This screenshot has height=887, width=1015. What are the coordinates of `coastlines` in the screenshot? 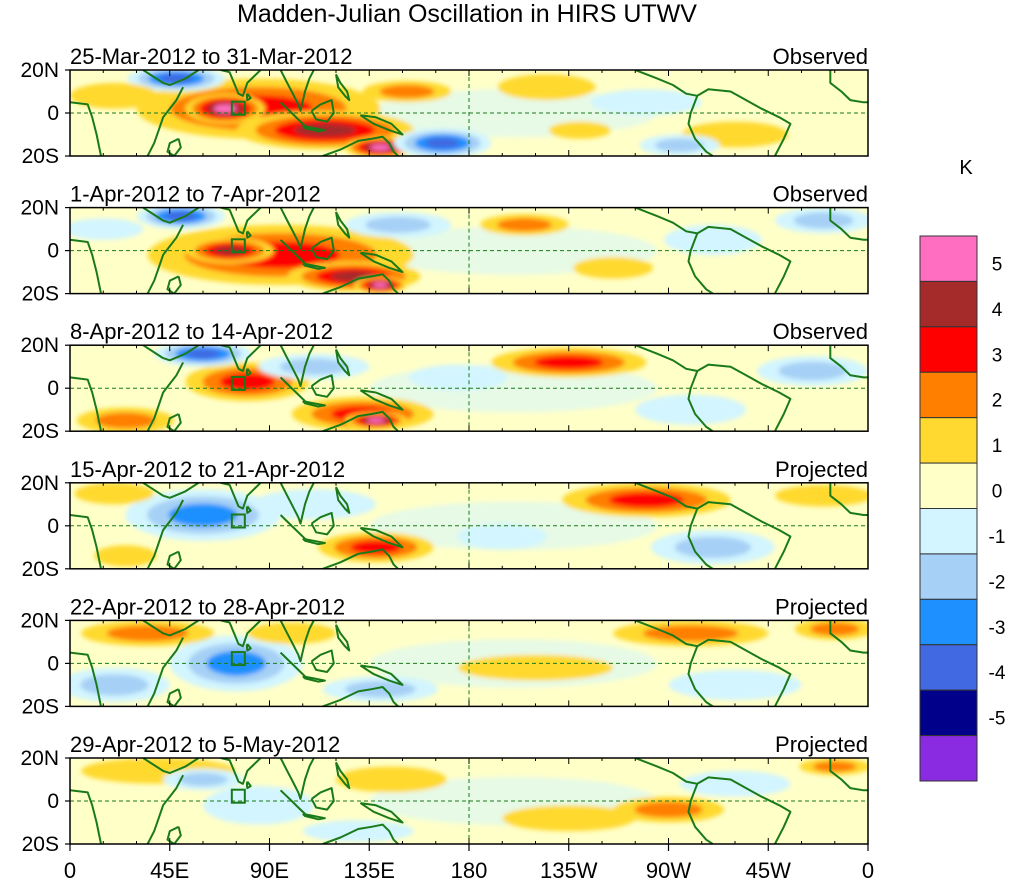 It's located at (469, 525).